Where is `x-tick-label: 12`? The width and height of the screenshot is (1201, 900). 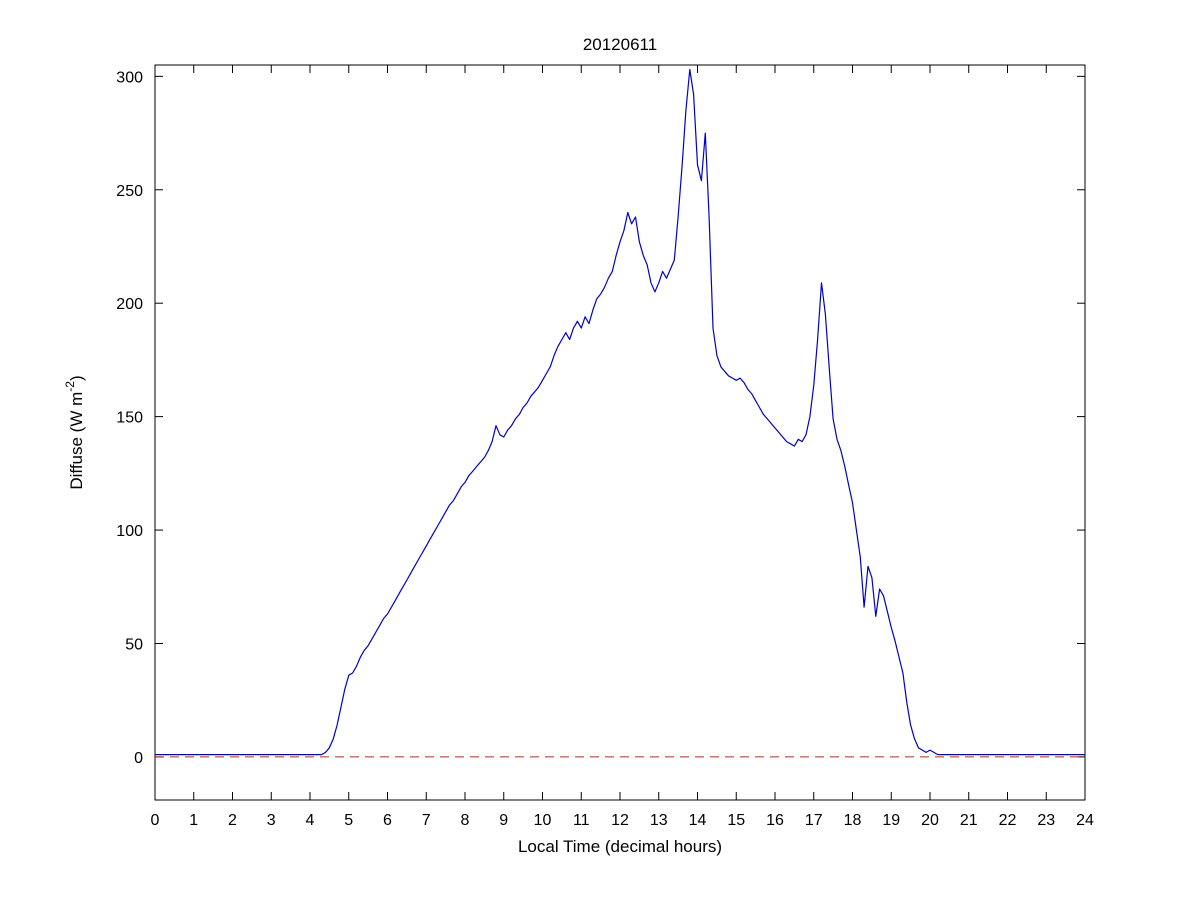 x-tick-label: 12 is located at coordinates (620, 820).